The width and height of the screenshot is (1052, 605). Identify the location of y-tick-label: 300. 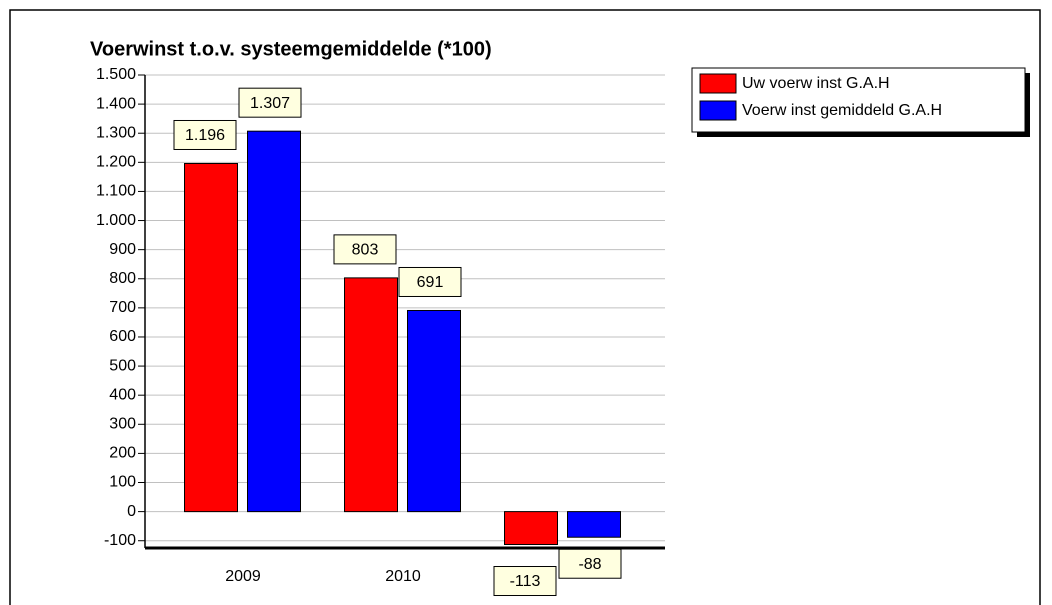
(122, 424).